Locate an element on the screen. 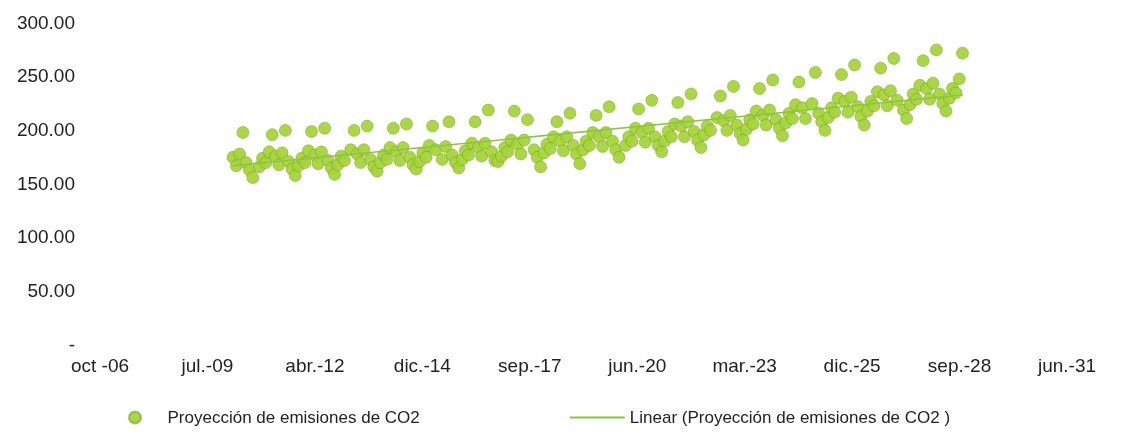 The image size is (1139, 443). y-tick-label: 100.00 is located at coordinates (45, 237).